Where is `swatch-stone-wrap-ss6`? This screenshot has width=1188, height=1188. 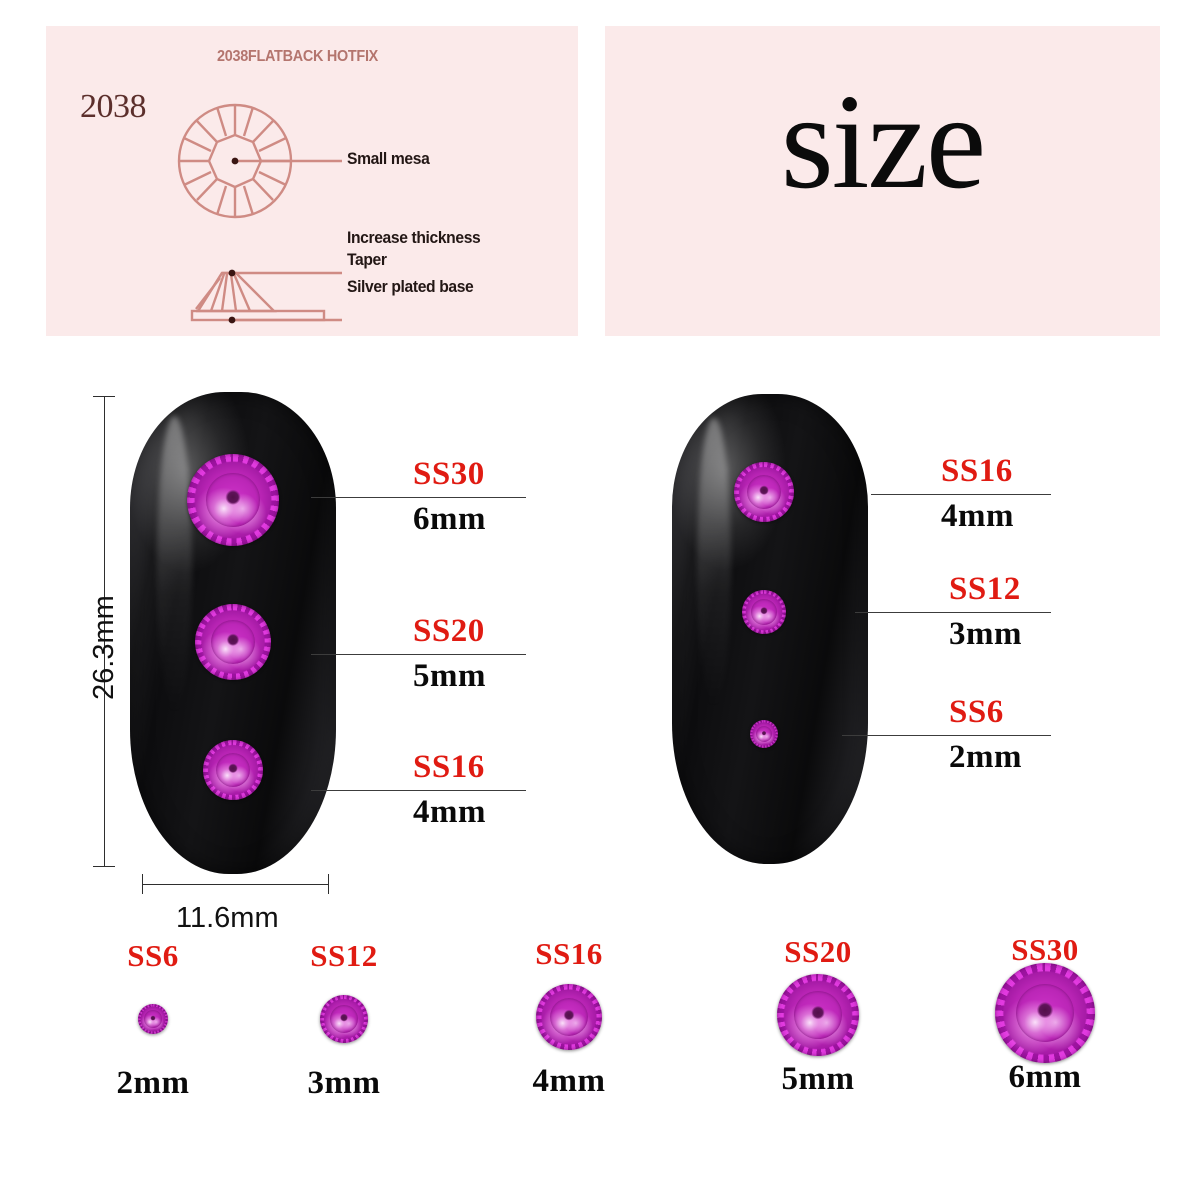 swatch-stone-wrap-ss6 is located at coordinates (153, 1019).